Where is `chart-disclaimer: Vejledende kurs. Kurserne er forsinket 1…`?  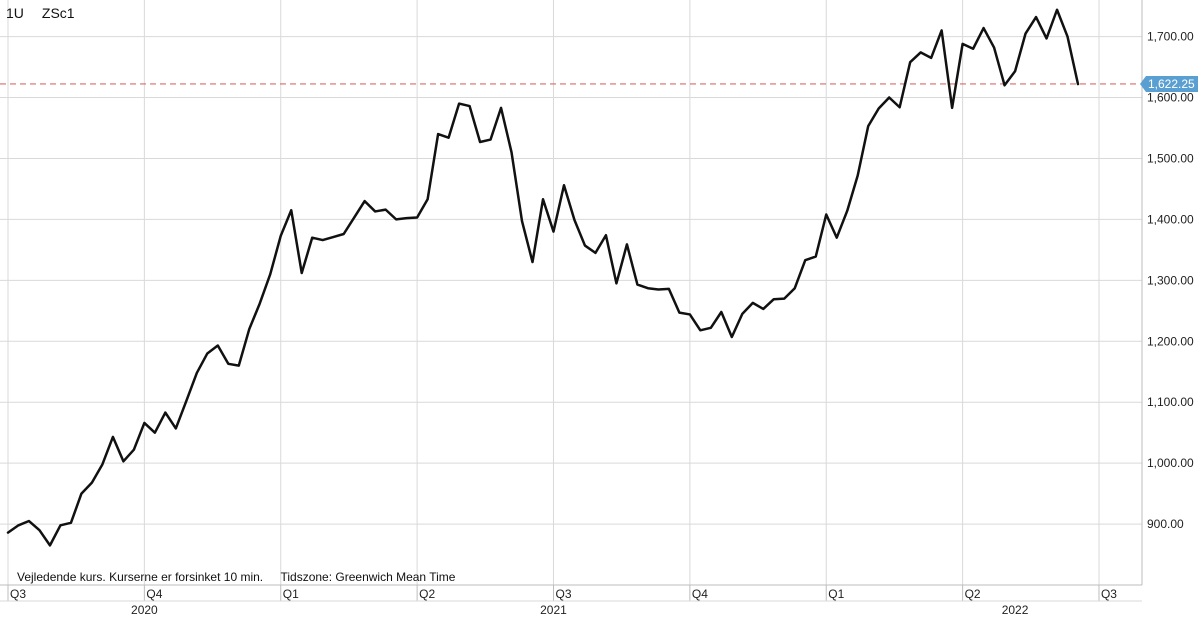
chart-disclaimer: Vejledende kurs. Kurserne er forsinket 1… is located at coordinates (236, 577).